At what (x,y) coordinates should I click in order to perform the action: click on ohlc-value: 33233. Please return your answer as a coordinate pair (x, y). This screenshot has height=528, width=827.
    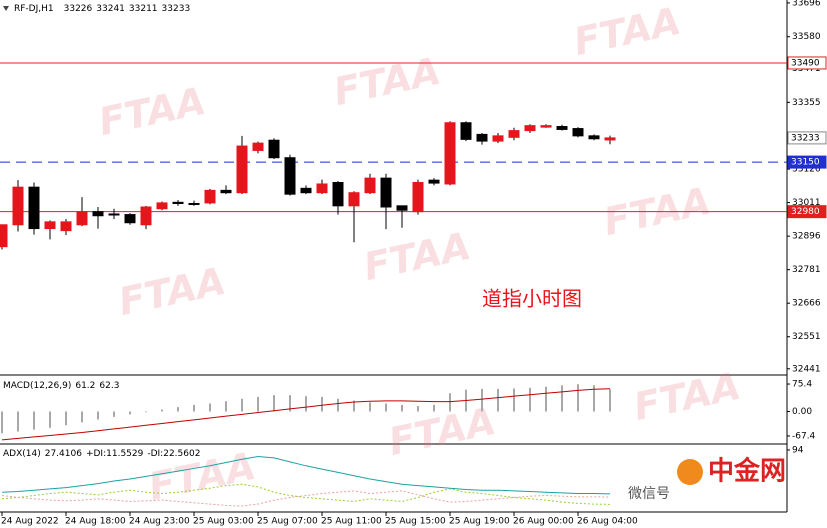
    Looking at the image, I should click on (176, 9).